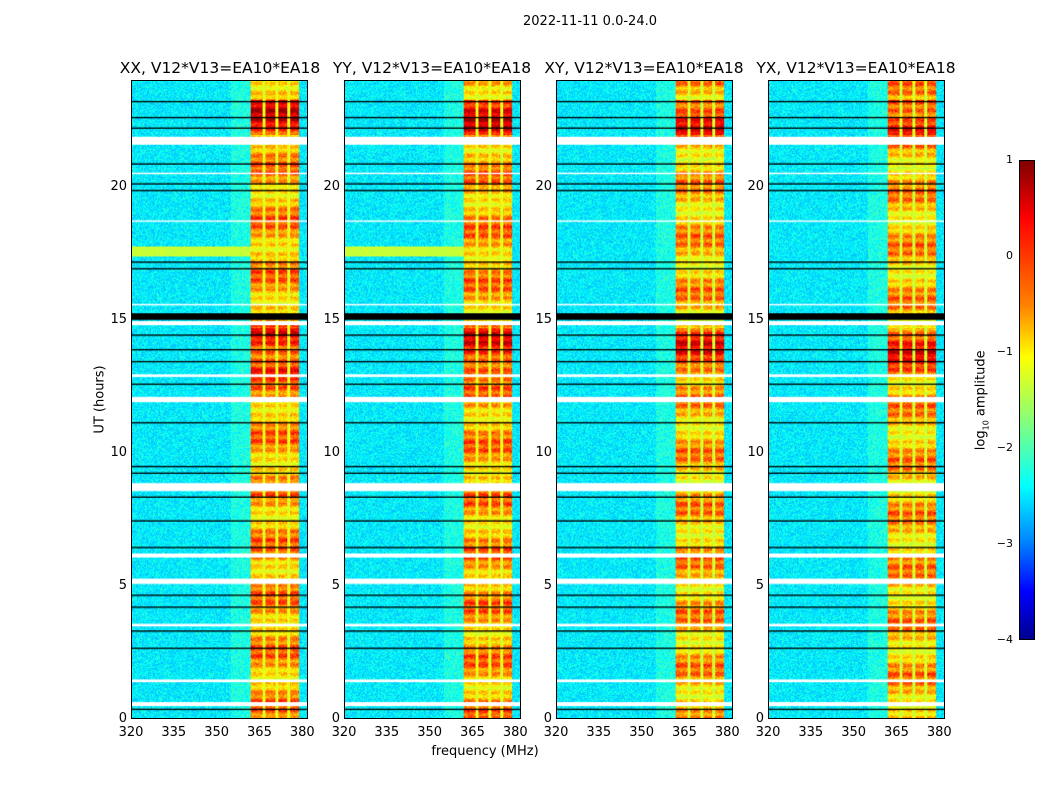 Image resolution: width=1050 pixels, height=800 pixels. What do you see at coordinates (1027, 400) in the screenshot?
I see `colorbar` at bounding box center [1027, 400].